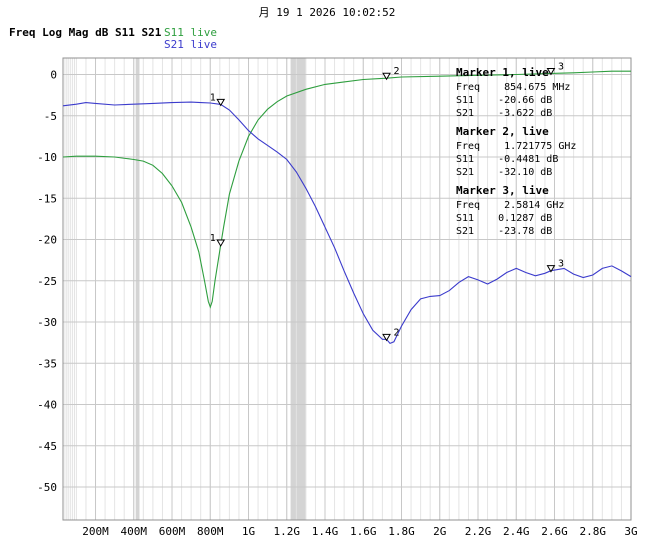  Describe the element at coordinates (439, 531) in the screenshot. I see `x-tick-label: 2G` at that location.